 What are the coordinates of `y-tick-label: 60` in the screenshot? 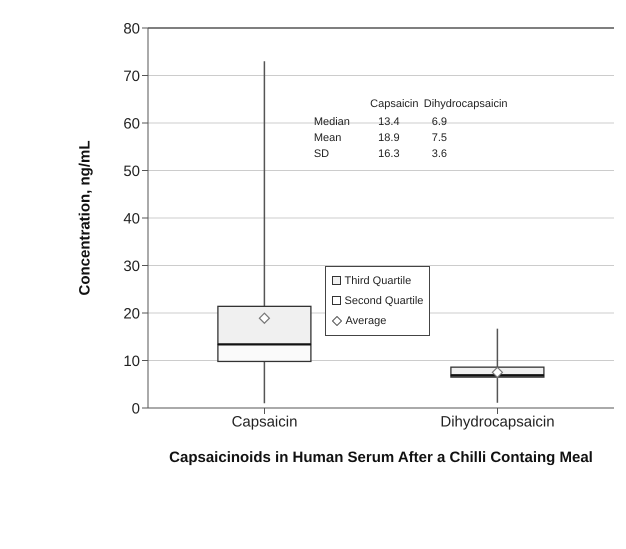 It's located at (131, 123).